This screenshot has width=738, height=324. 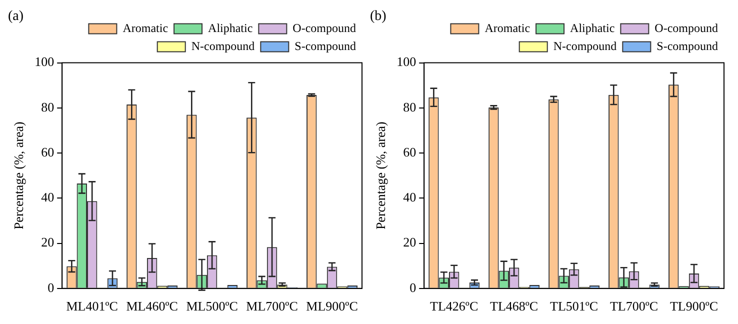 I want to click on x-tick-label: ML460ºC, so click(x=152, y=306).